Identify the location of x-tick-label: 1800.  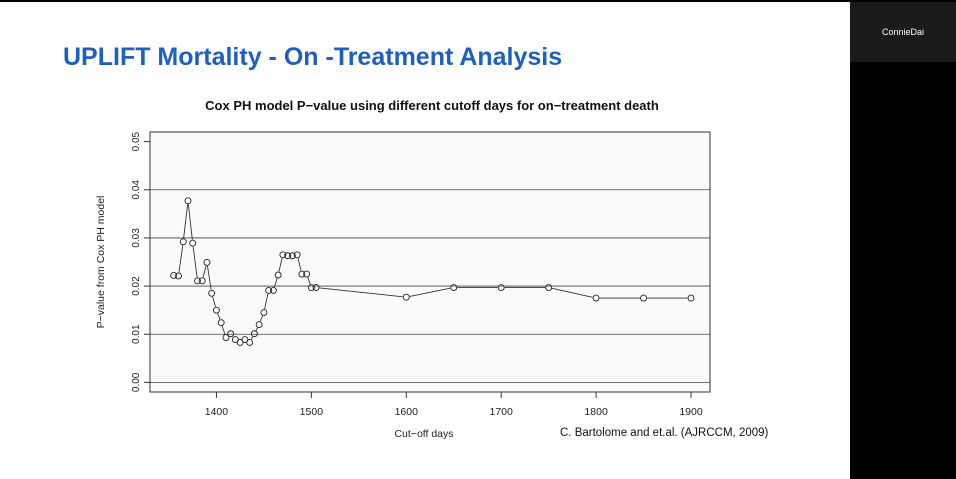
(596, 412).